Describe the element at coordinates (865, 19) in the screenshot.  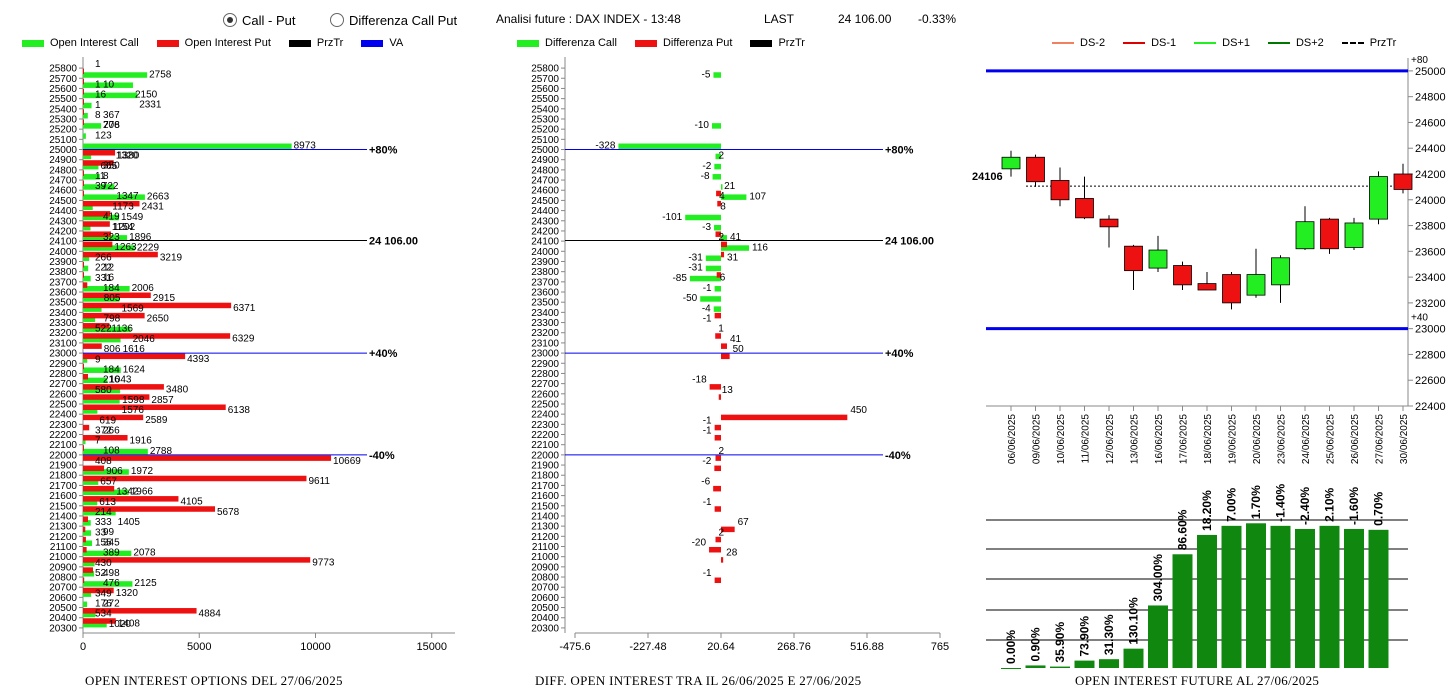
I see `last-value: 24 106.00` at that location.